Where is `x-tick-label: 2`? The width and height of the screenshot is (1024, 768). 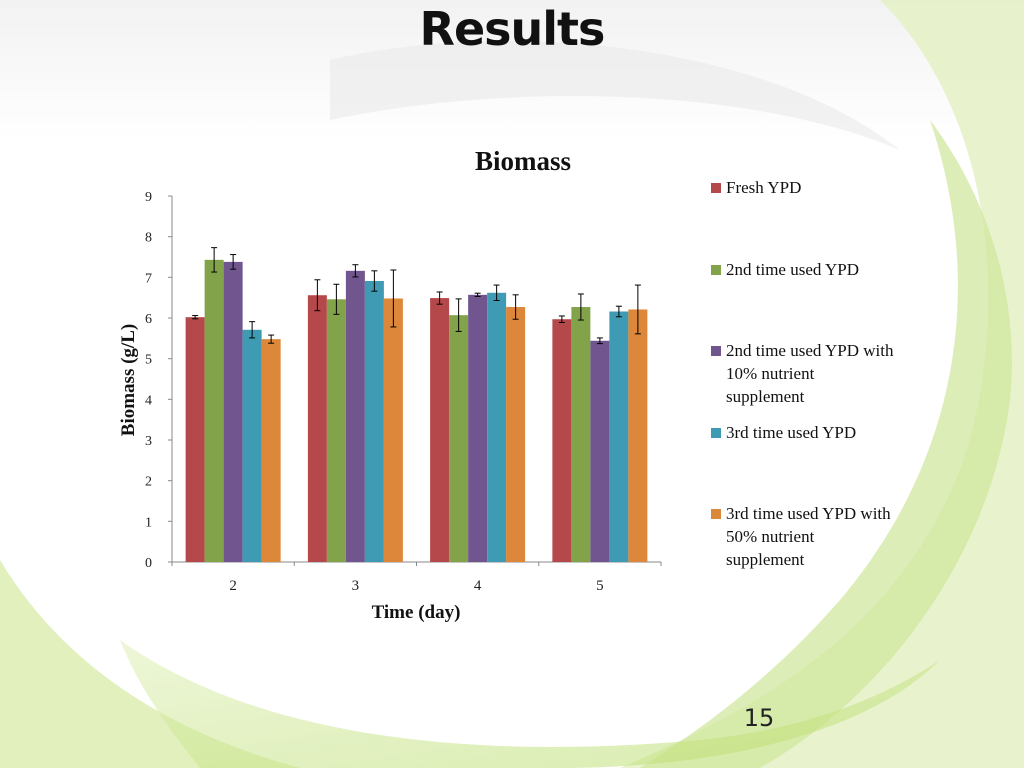 x-tick-label: 2 is located at coordinates (233, 586).